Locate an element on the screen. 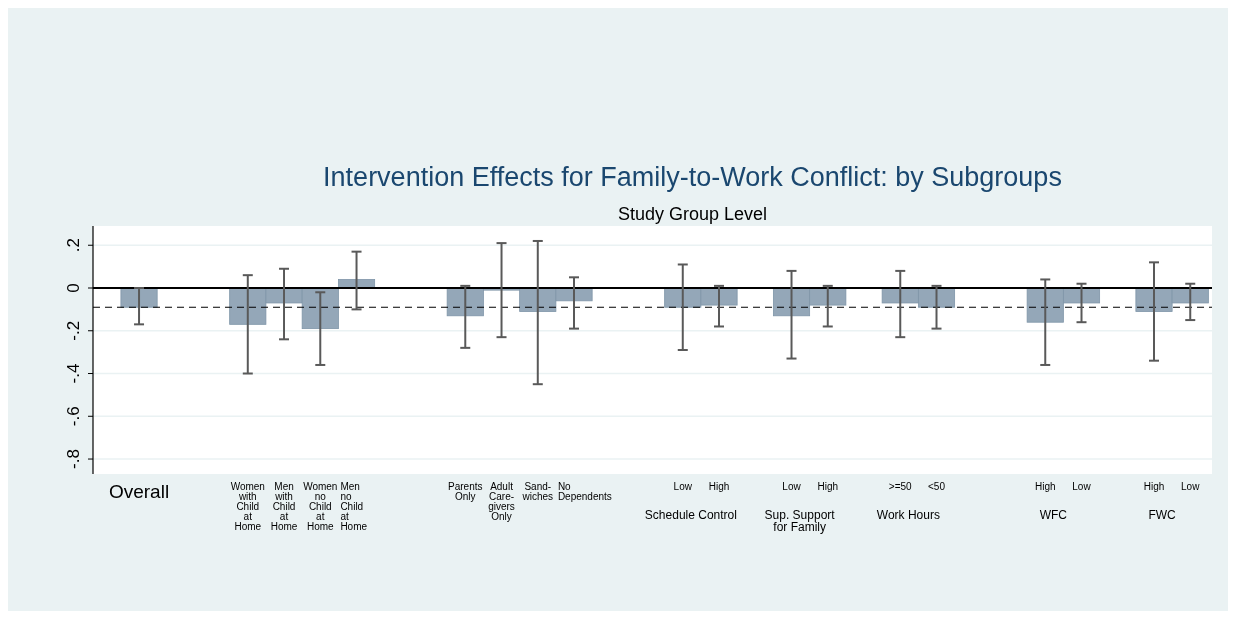 This screenshot has width=1236, height=619. x-tick-label: Men no Child at Home is located at coordinates (354, 506).